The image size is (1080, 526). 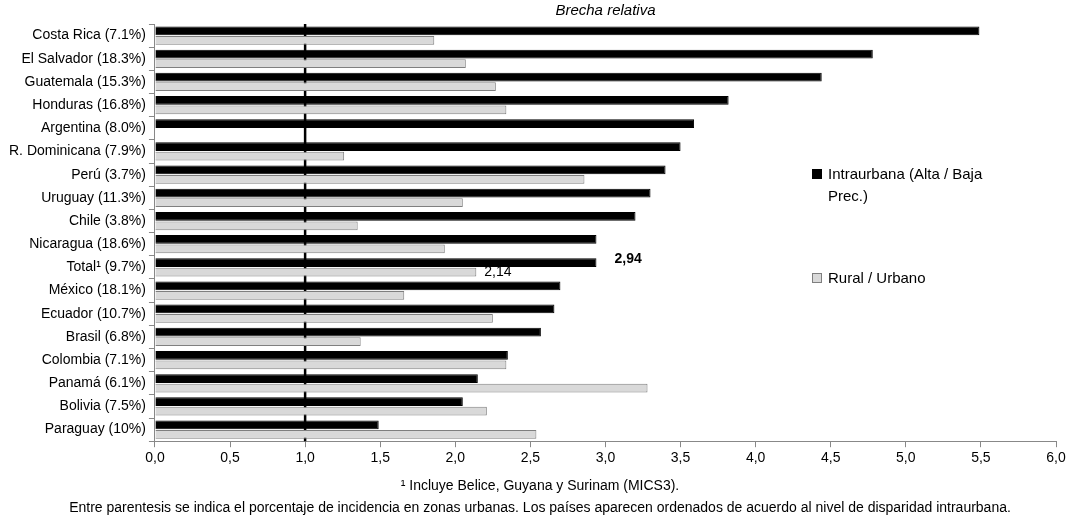 What do you see at coordinates (108, 173) in the screenshot?
I see `y-tick-label: Perú (3.7%)` at bounding box center [108, 173].